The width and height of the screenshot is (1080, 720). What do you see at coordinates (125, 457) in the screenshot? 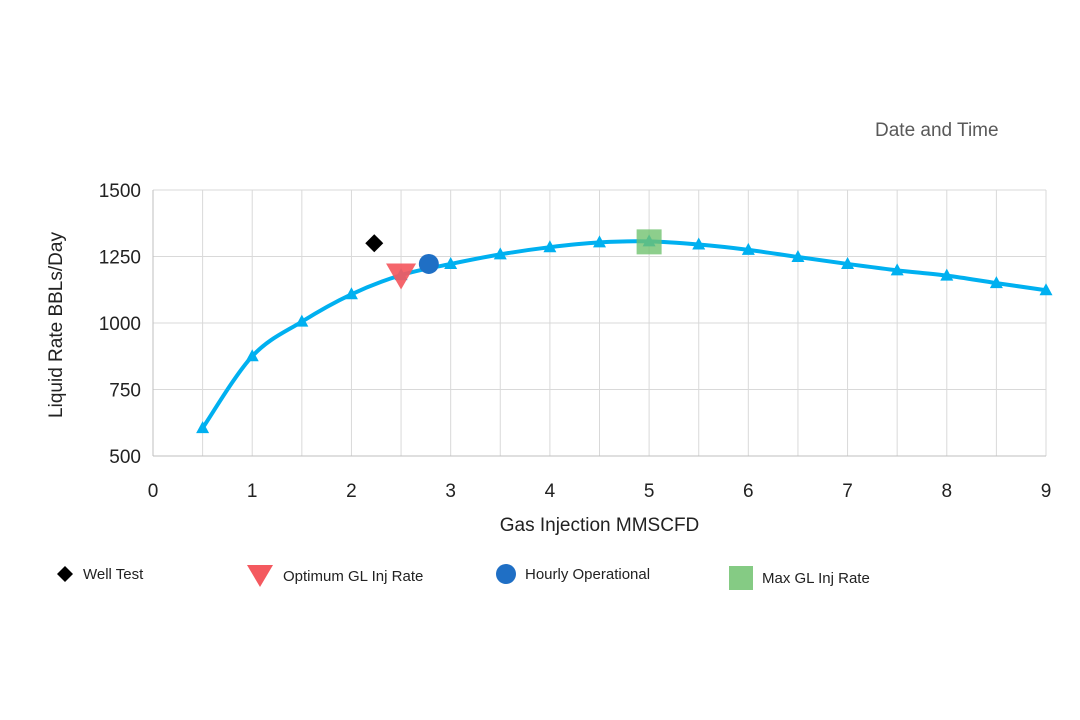
I see `y-tick-label: 500` at bounding box center [125, 457].